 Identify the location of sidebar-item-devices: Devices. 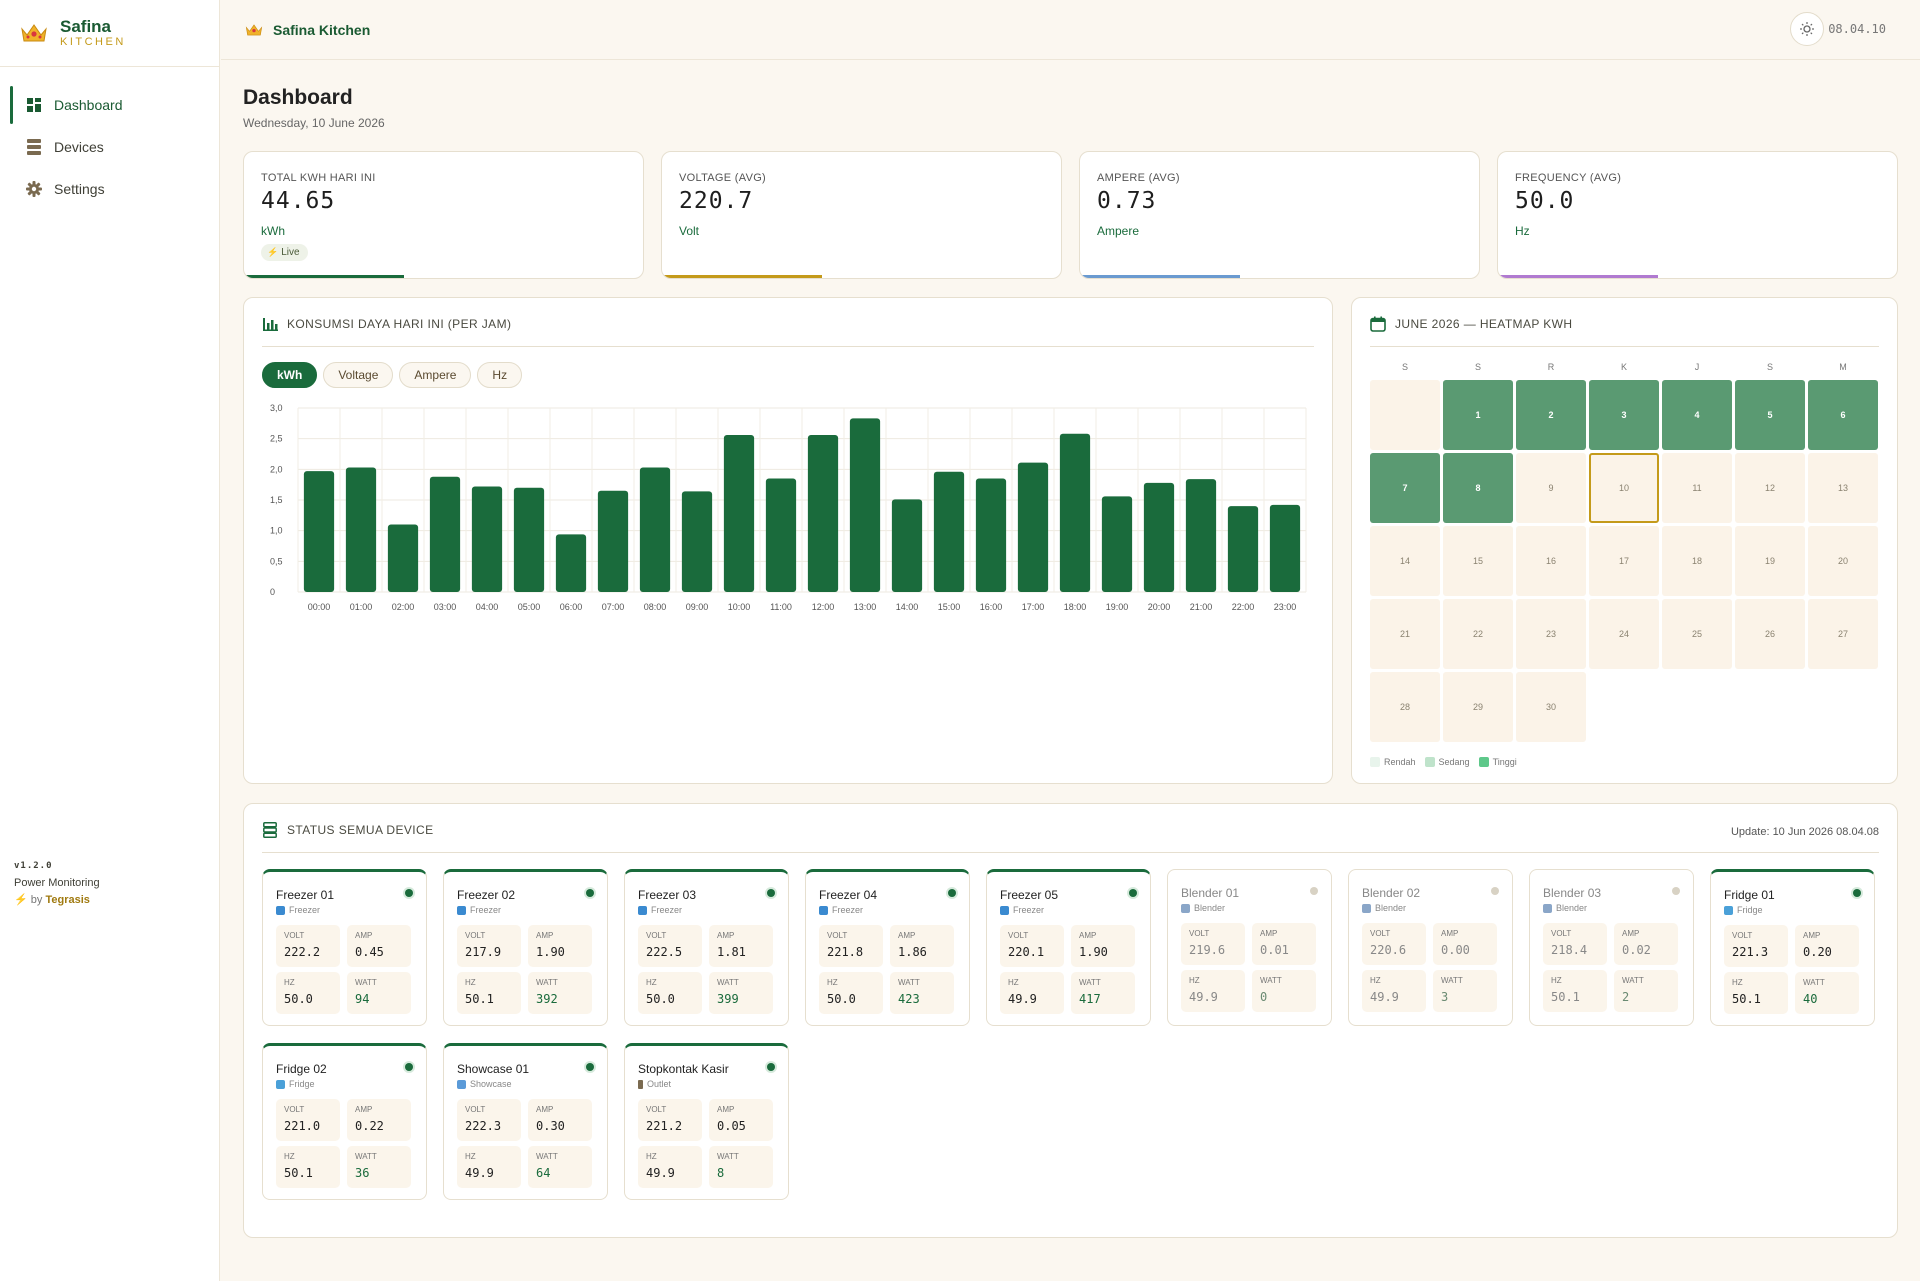
(109, 147).